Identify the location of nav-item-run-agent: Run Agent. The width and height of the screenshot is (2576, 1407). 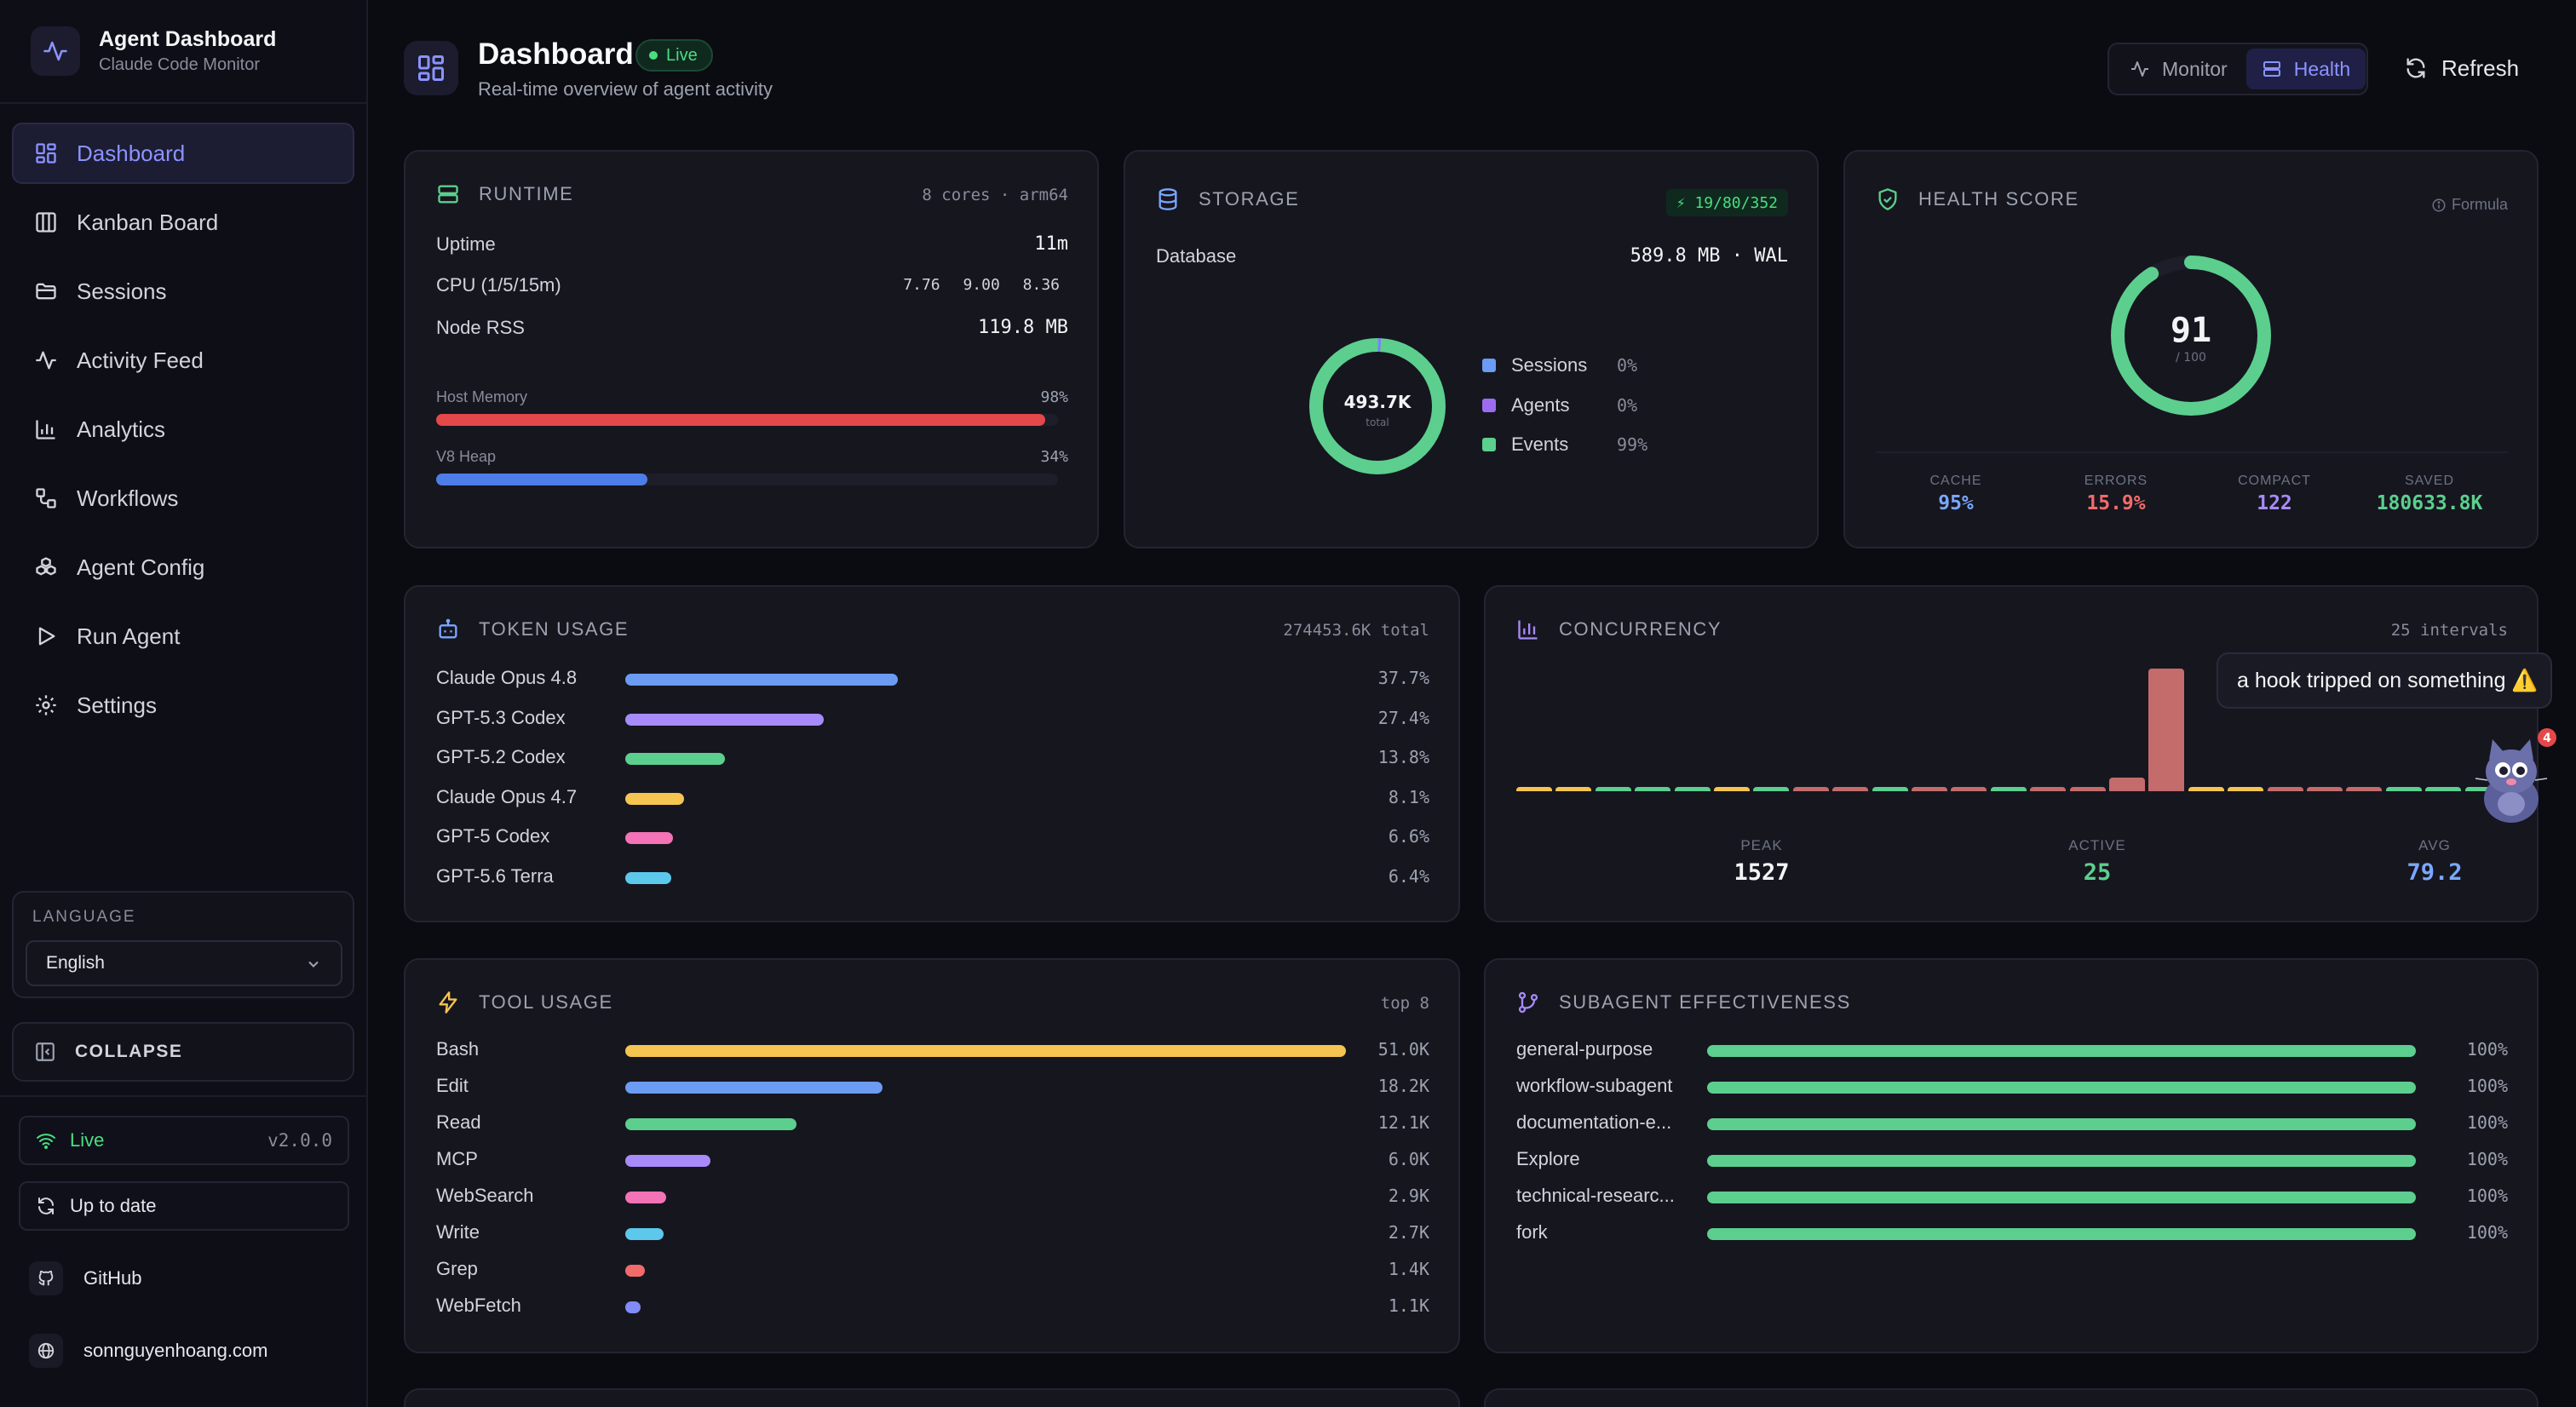
(183, 636).